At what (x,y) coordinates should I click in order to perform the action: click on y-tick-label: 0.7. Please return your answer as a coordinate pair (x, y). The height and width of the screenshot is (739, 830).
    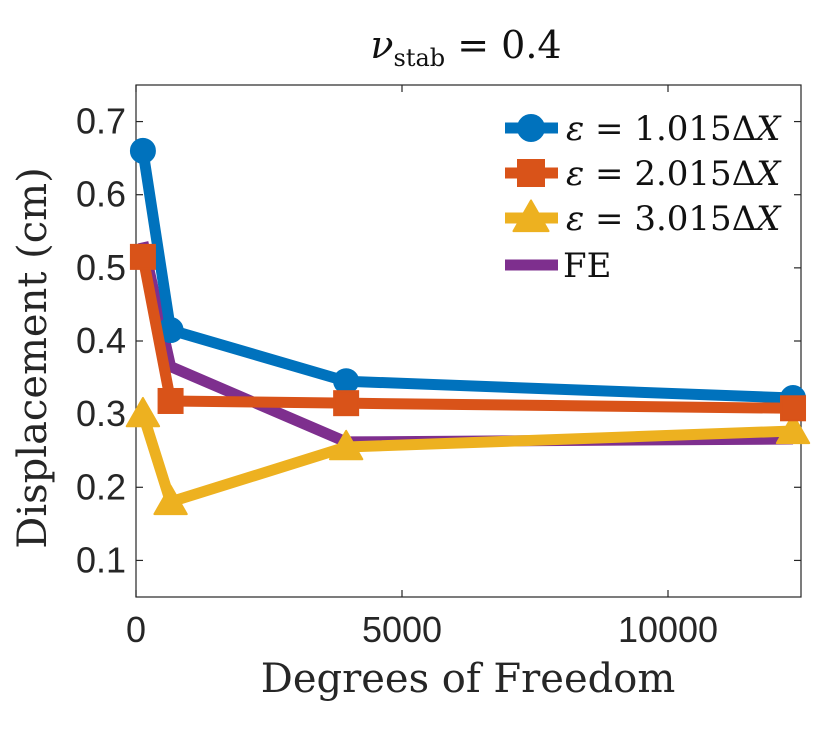
    Looking at the image, I should click on (101, 121).